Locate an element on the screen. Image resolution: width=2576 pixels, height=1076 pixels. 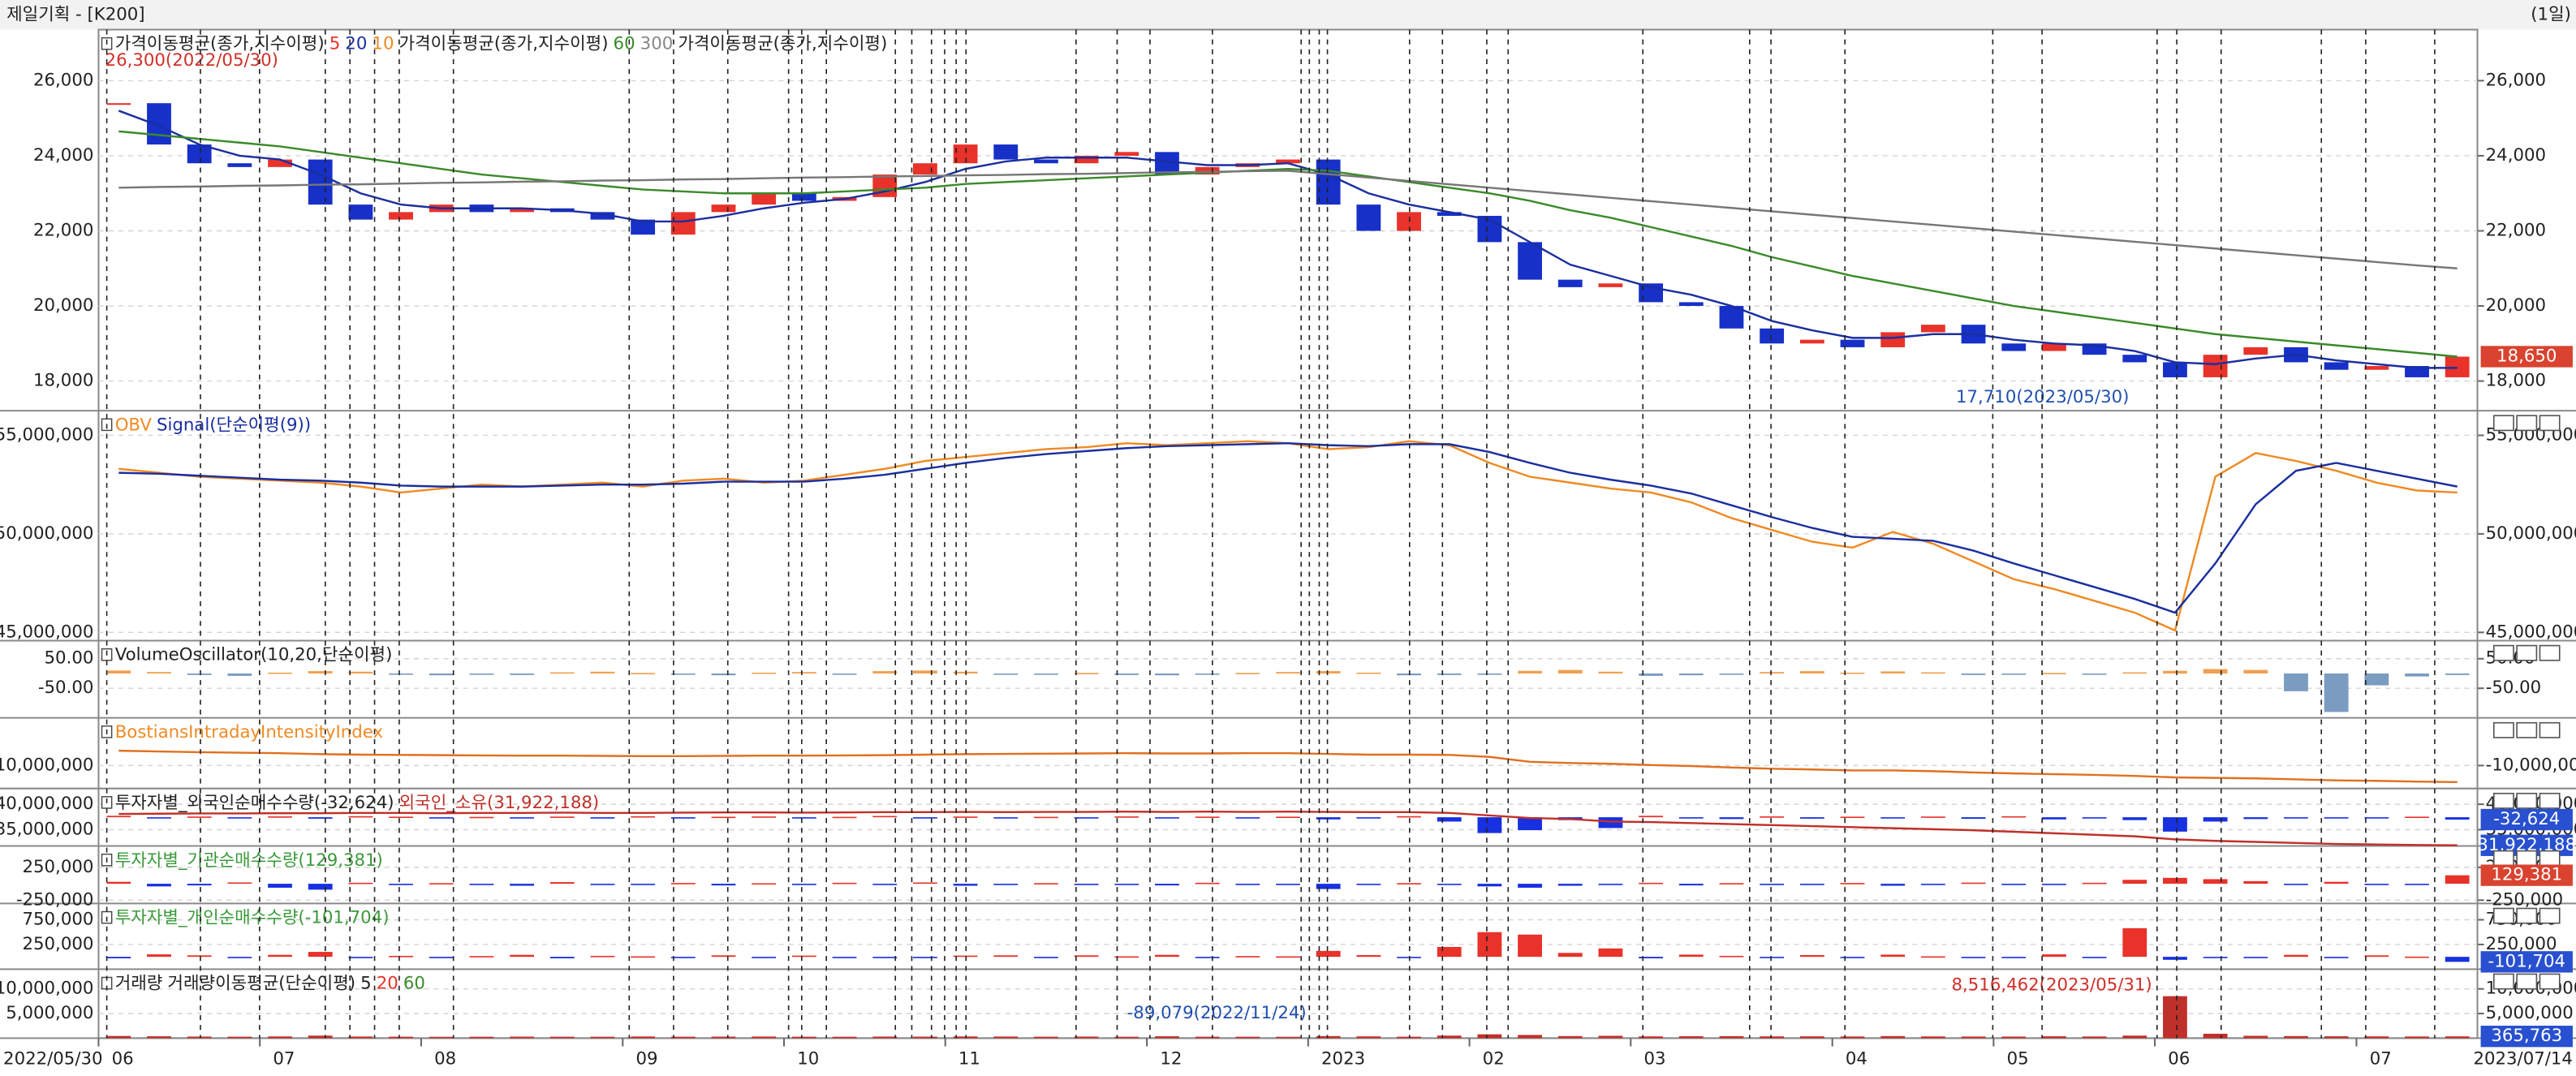
y-tick-label-right: 20,000 is located at coordinates (2516, 305).